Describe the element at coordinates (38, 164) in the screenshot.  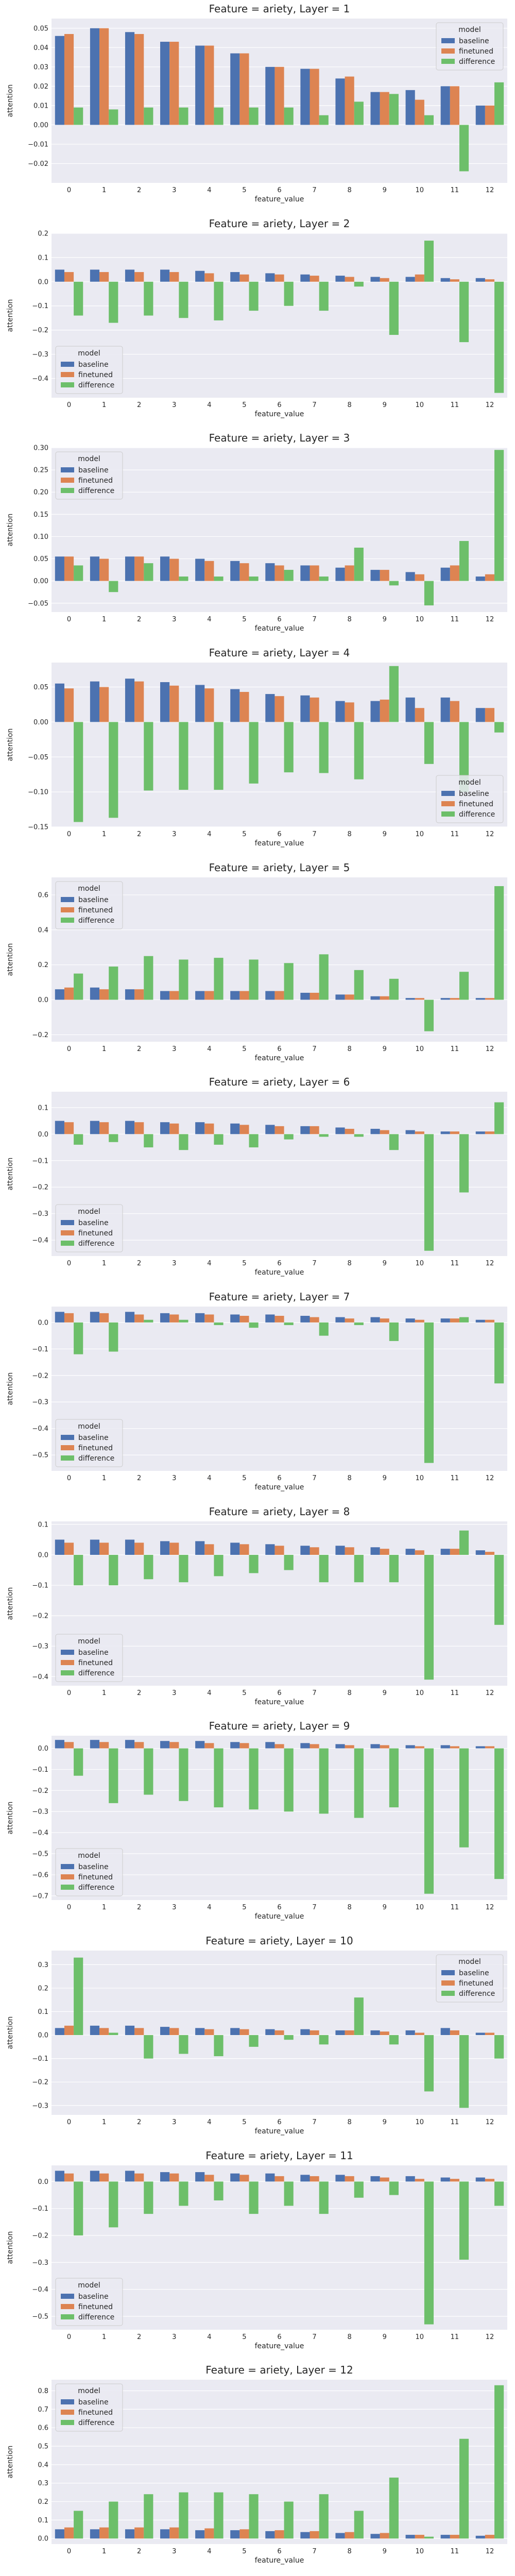
I see `y-tick-label: −0.02` at that location.